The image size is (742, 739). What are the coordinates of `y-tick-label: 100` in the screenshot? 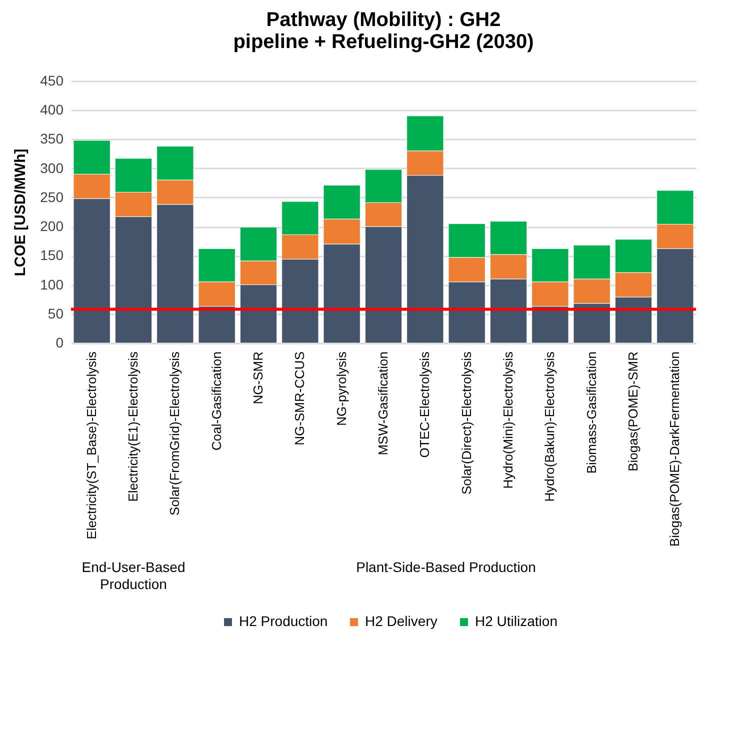 It's located at (52, 284).